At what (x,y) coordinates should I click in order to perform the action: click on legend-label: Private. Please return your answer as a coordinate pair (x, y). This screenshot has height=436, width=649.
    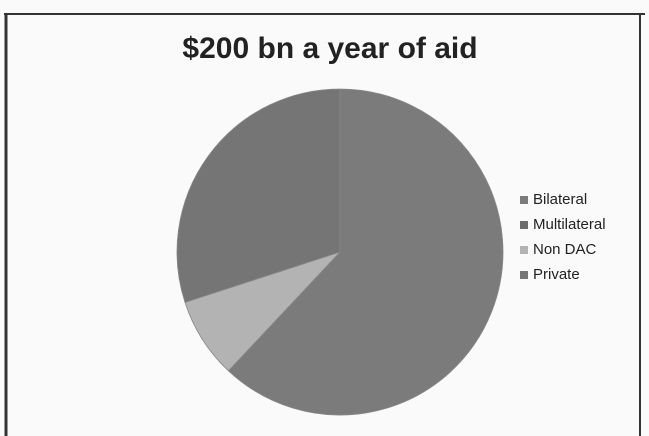
    Looking at the image, I should click on (556, 274).